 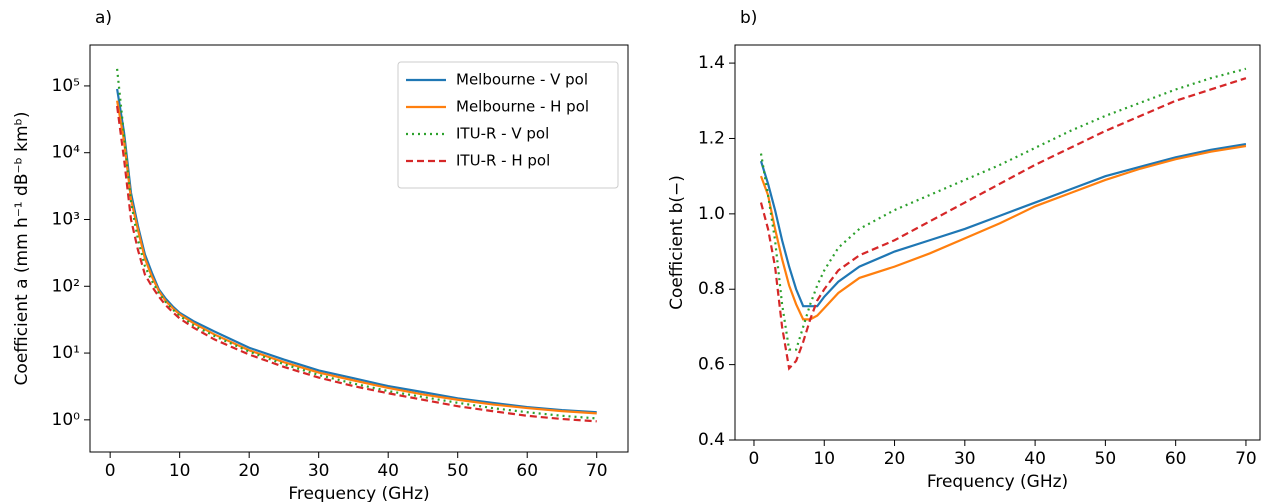 What do you see at coordinates (66, 286) in the screenshot?
I see `y-tick-label: 10²` at bounding box center [66, 286].